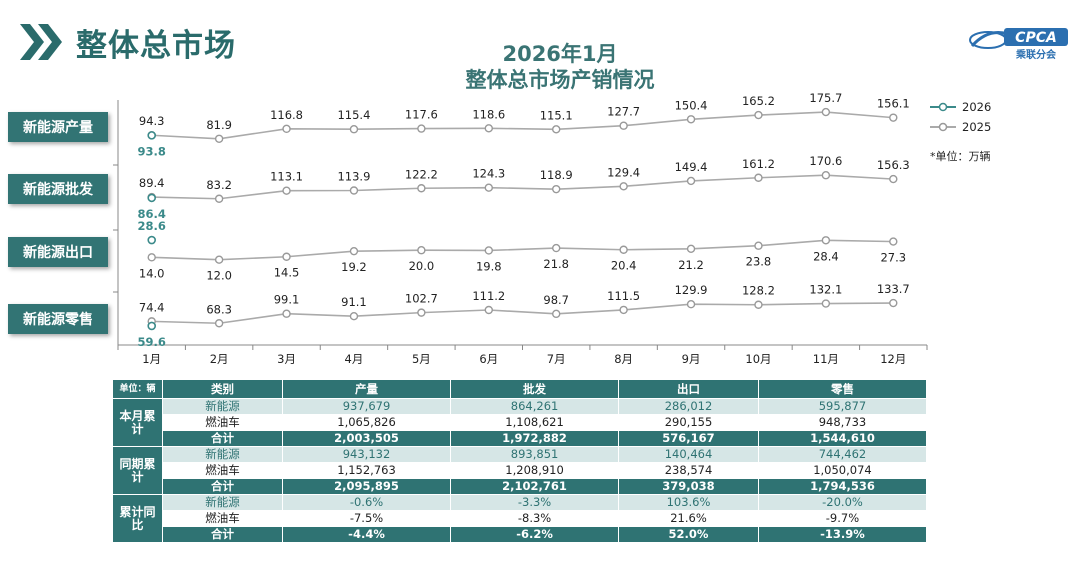 The height and width of the screenshot is (572, 1080). Describe the element at coordinates (842, 502) in the screenshot. I see `table-cell: -20.0%` at that location.